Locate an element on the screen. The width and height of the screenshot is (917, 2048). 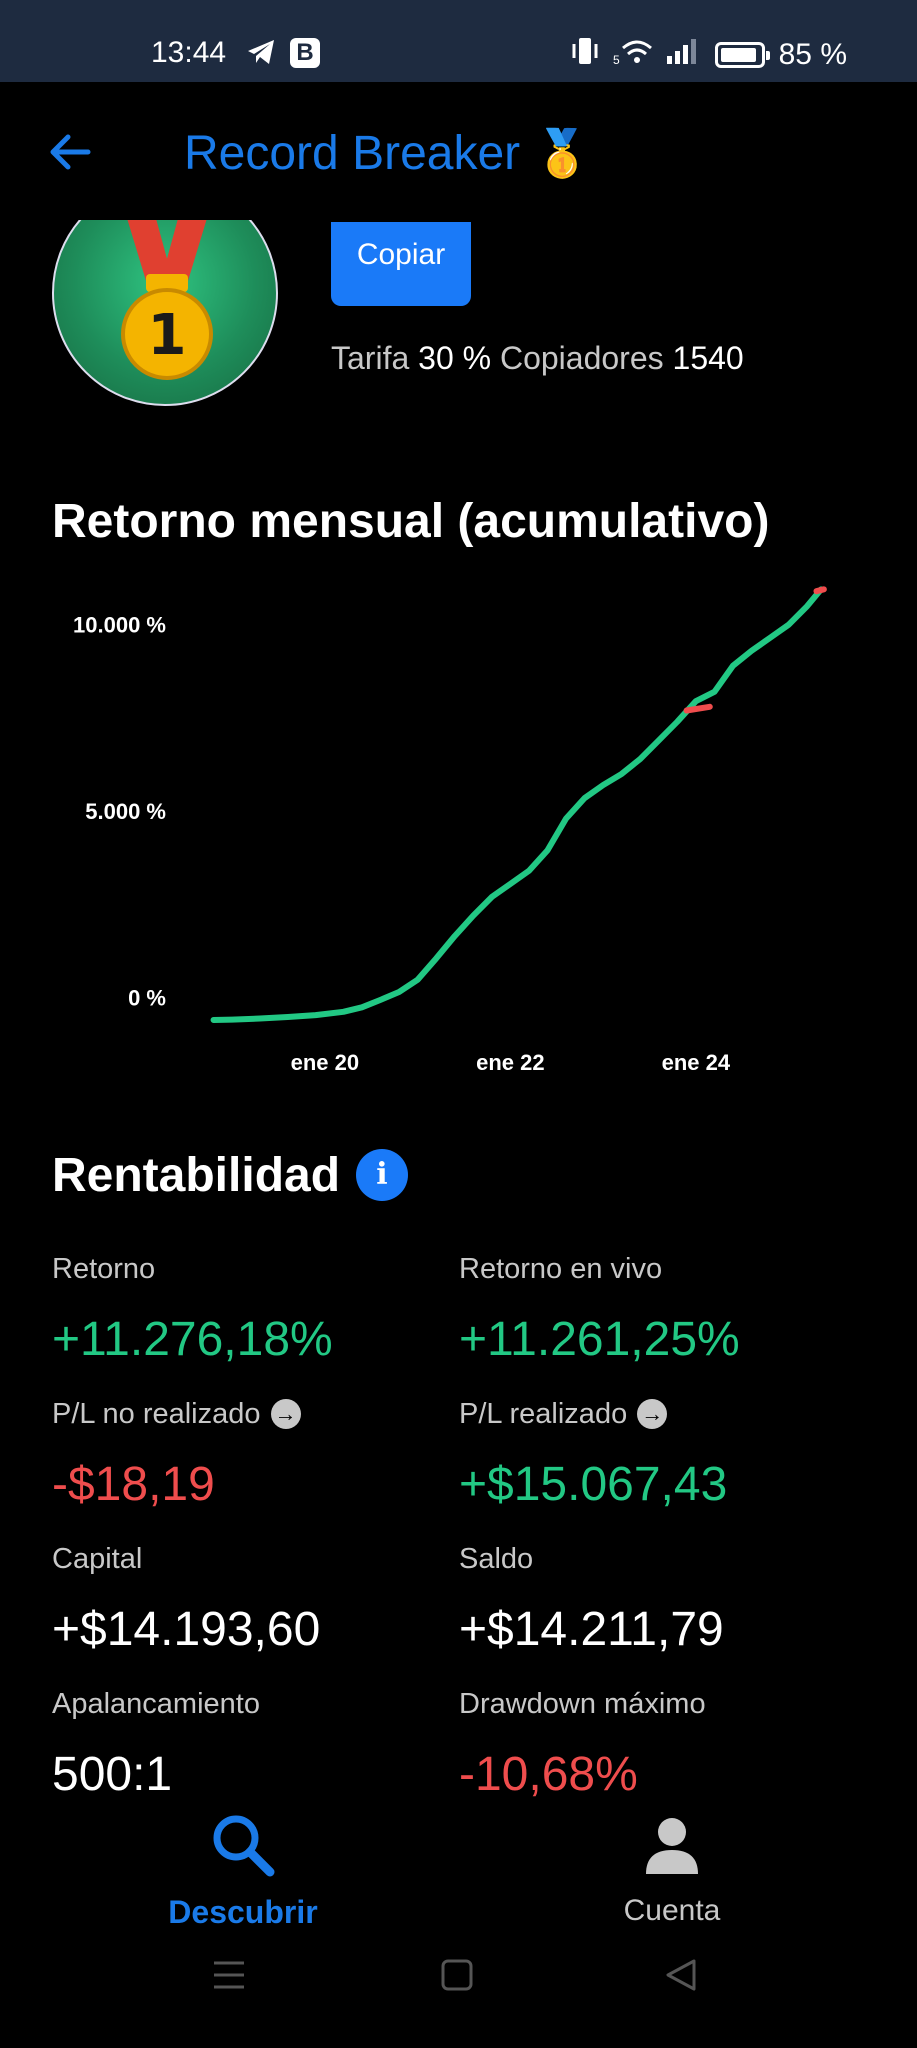
metric-item: Drawdown máximo -10,68% is located at coordinates (649, 1744).